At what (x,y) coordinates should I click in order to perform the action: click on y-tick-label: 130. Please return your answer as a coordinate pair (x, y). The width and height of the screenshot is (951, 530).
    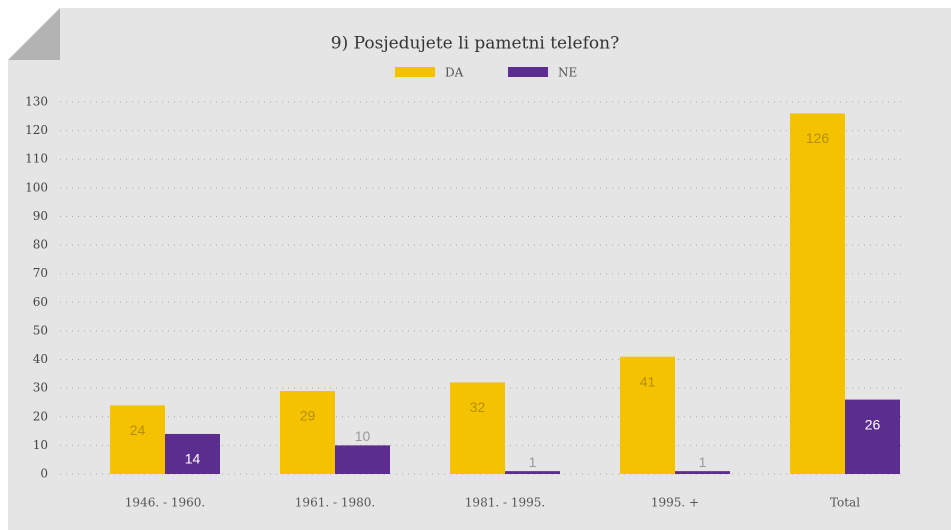
    Looking at the image, I should click on (36, 102).